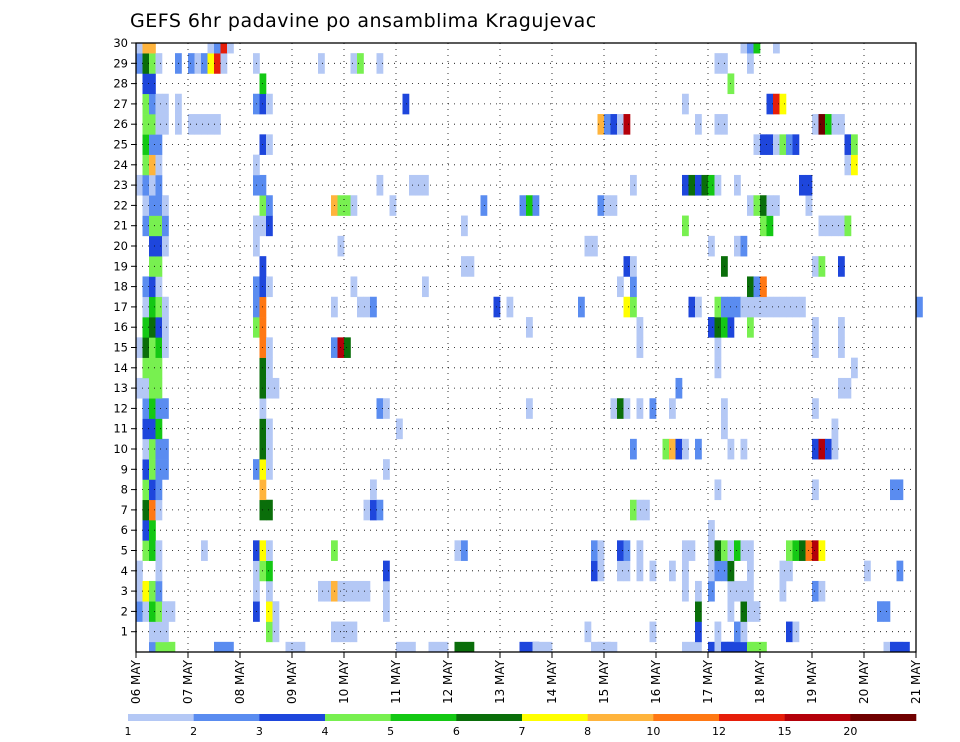 Image resolution: width=960 pixels, height=742 pixels. Describe the element at coordinates (124, 510) in the screenshot. I see `y-tick-label: 7` at that location.